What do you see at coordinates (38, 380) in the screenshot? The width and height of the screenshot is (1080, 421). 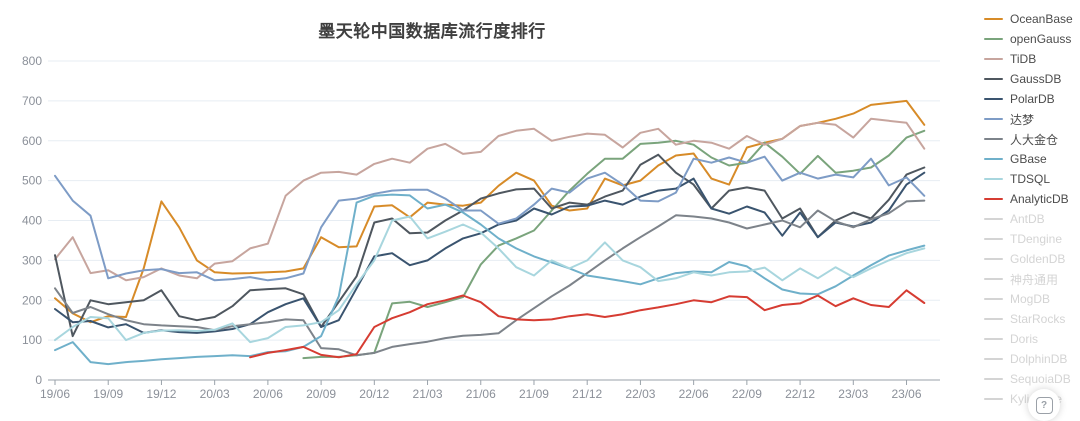 I see `y-axis-label-0: 0` at bounding box center [38, 380].